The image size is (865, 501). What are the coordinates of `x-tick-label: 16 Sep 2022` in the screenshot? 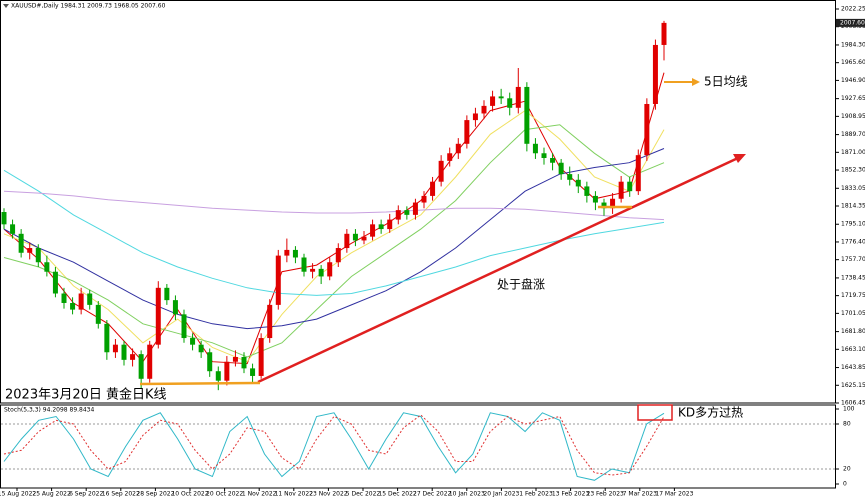 It's located at (121, 494).